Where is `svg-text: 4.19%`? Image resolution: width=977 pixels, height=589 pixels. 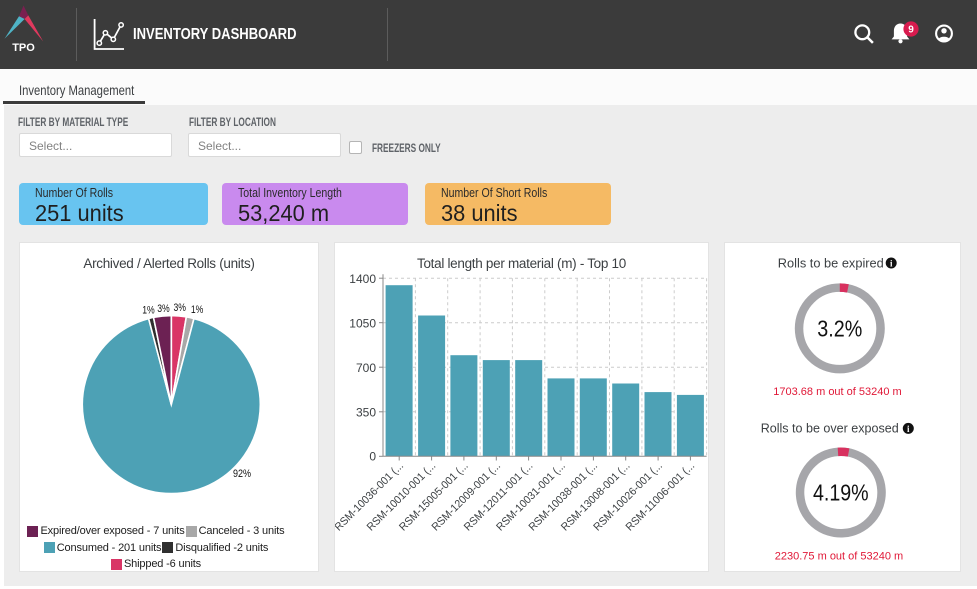 svg-text: 4.19% is located at coordinates (841, 493).